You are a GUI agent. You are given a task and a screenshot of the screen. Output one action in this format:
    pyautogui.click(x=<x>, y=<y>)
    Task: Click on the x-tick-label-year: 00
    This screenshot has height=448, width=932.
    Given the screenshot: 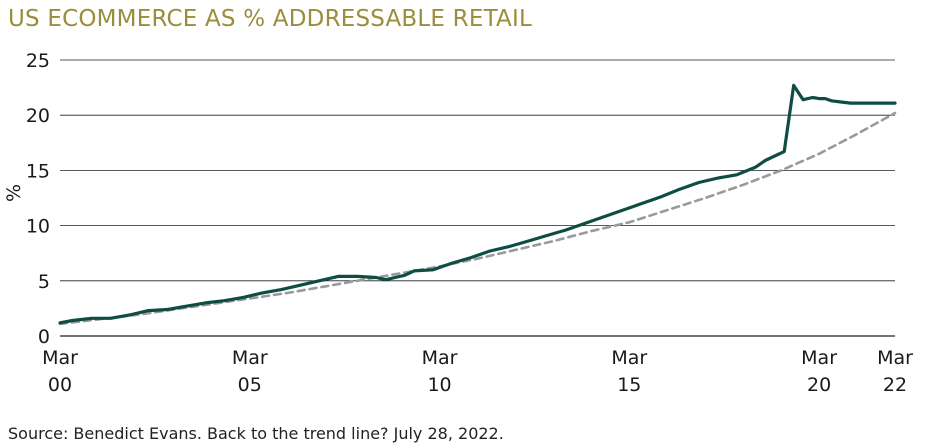 What is the action you would take?
    pyautogui.click(x=60, y=385)
    